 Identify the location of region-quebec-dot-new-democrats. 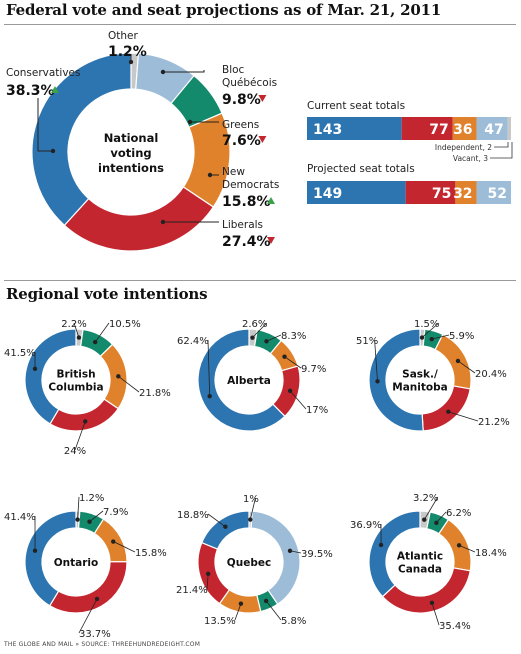
(241, 603).